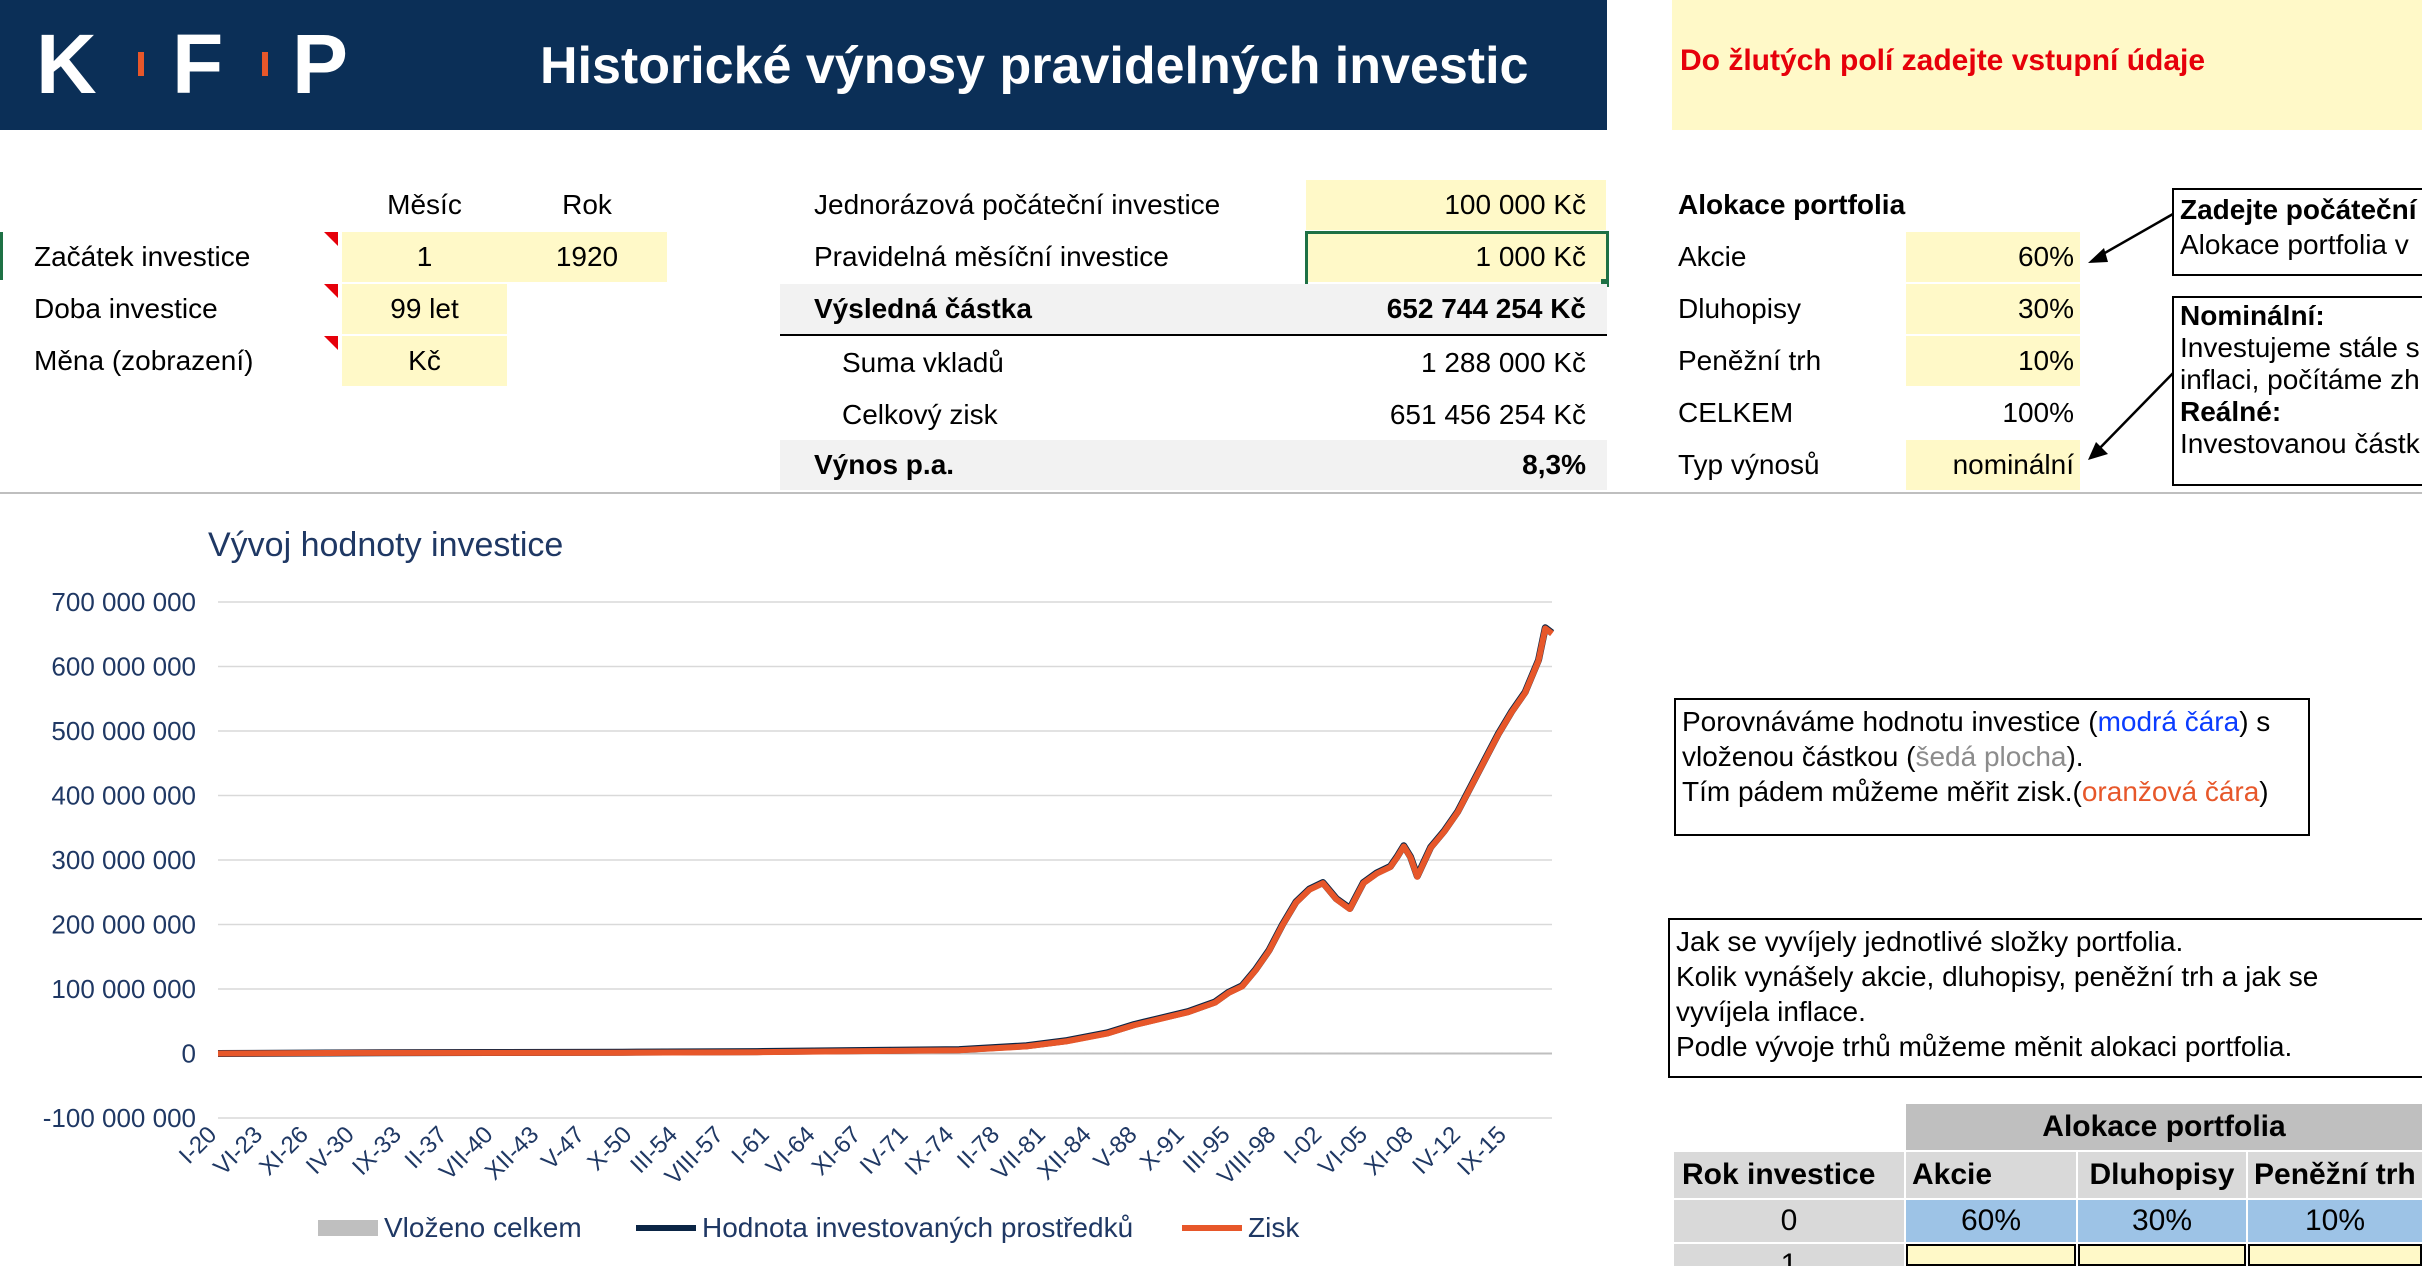  I want to click on note-compare-blue: modrá čára, so click(2168, 721).